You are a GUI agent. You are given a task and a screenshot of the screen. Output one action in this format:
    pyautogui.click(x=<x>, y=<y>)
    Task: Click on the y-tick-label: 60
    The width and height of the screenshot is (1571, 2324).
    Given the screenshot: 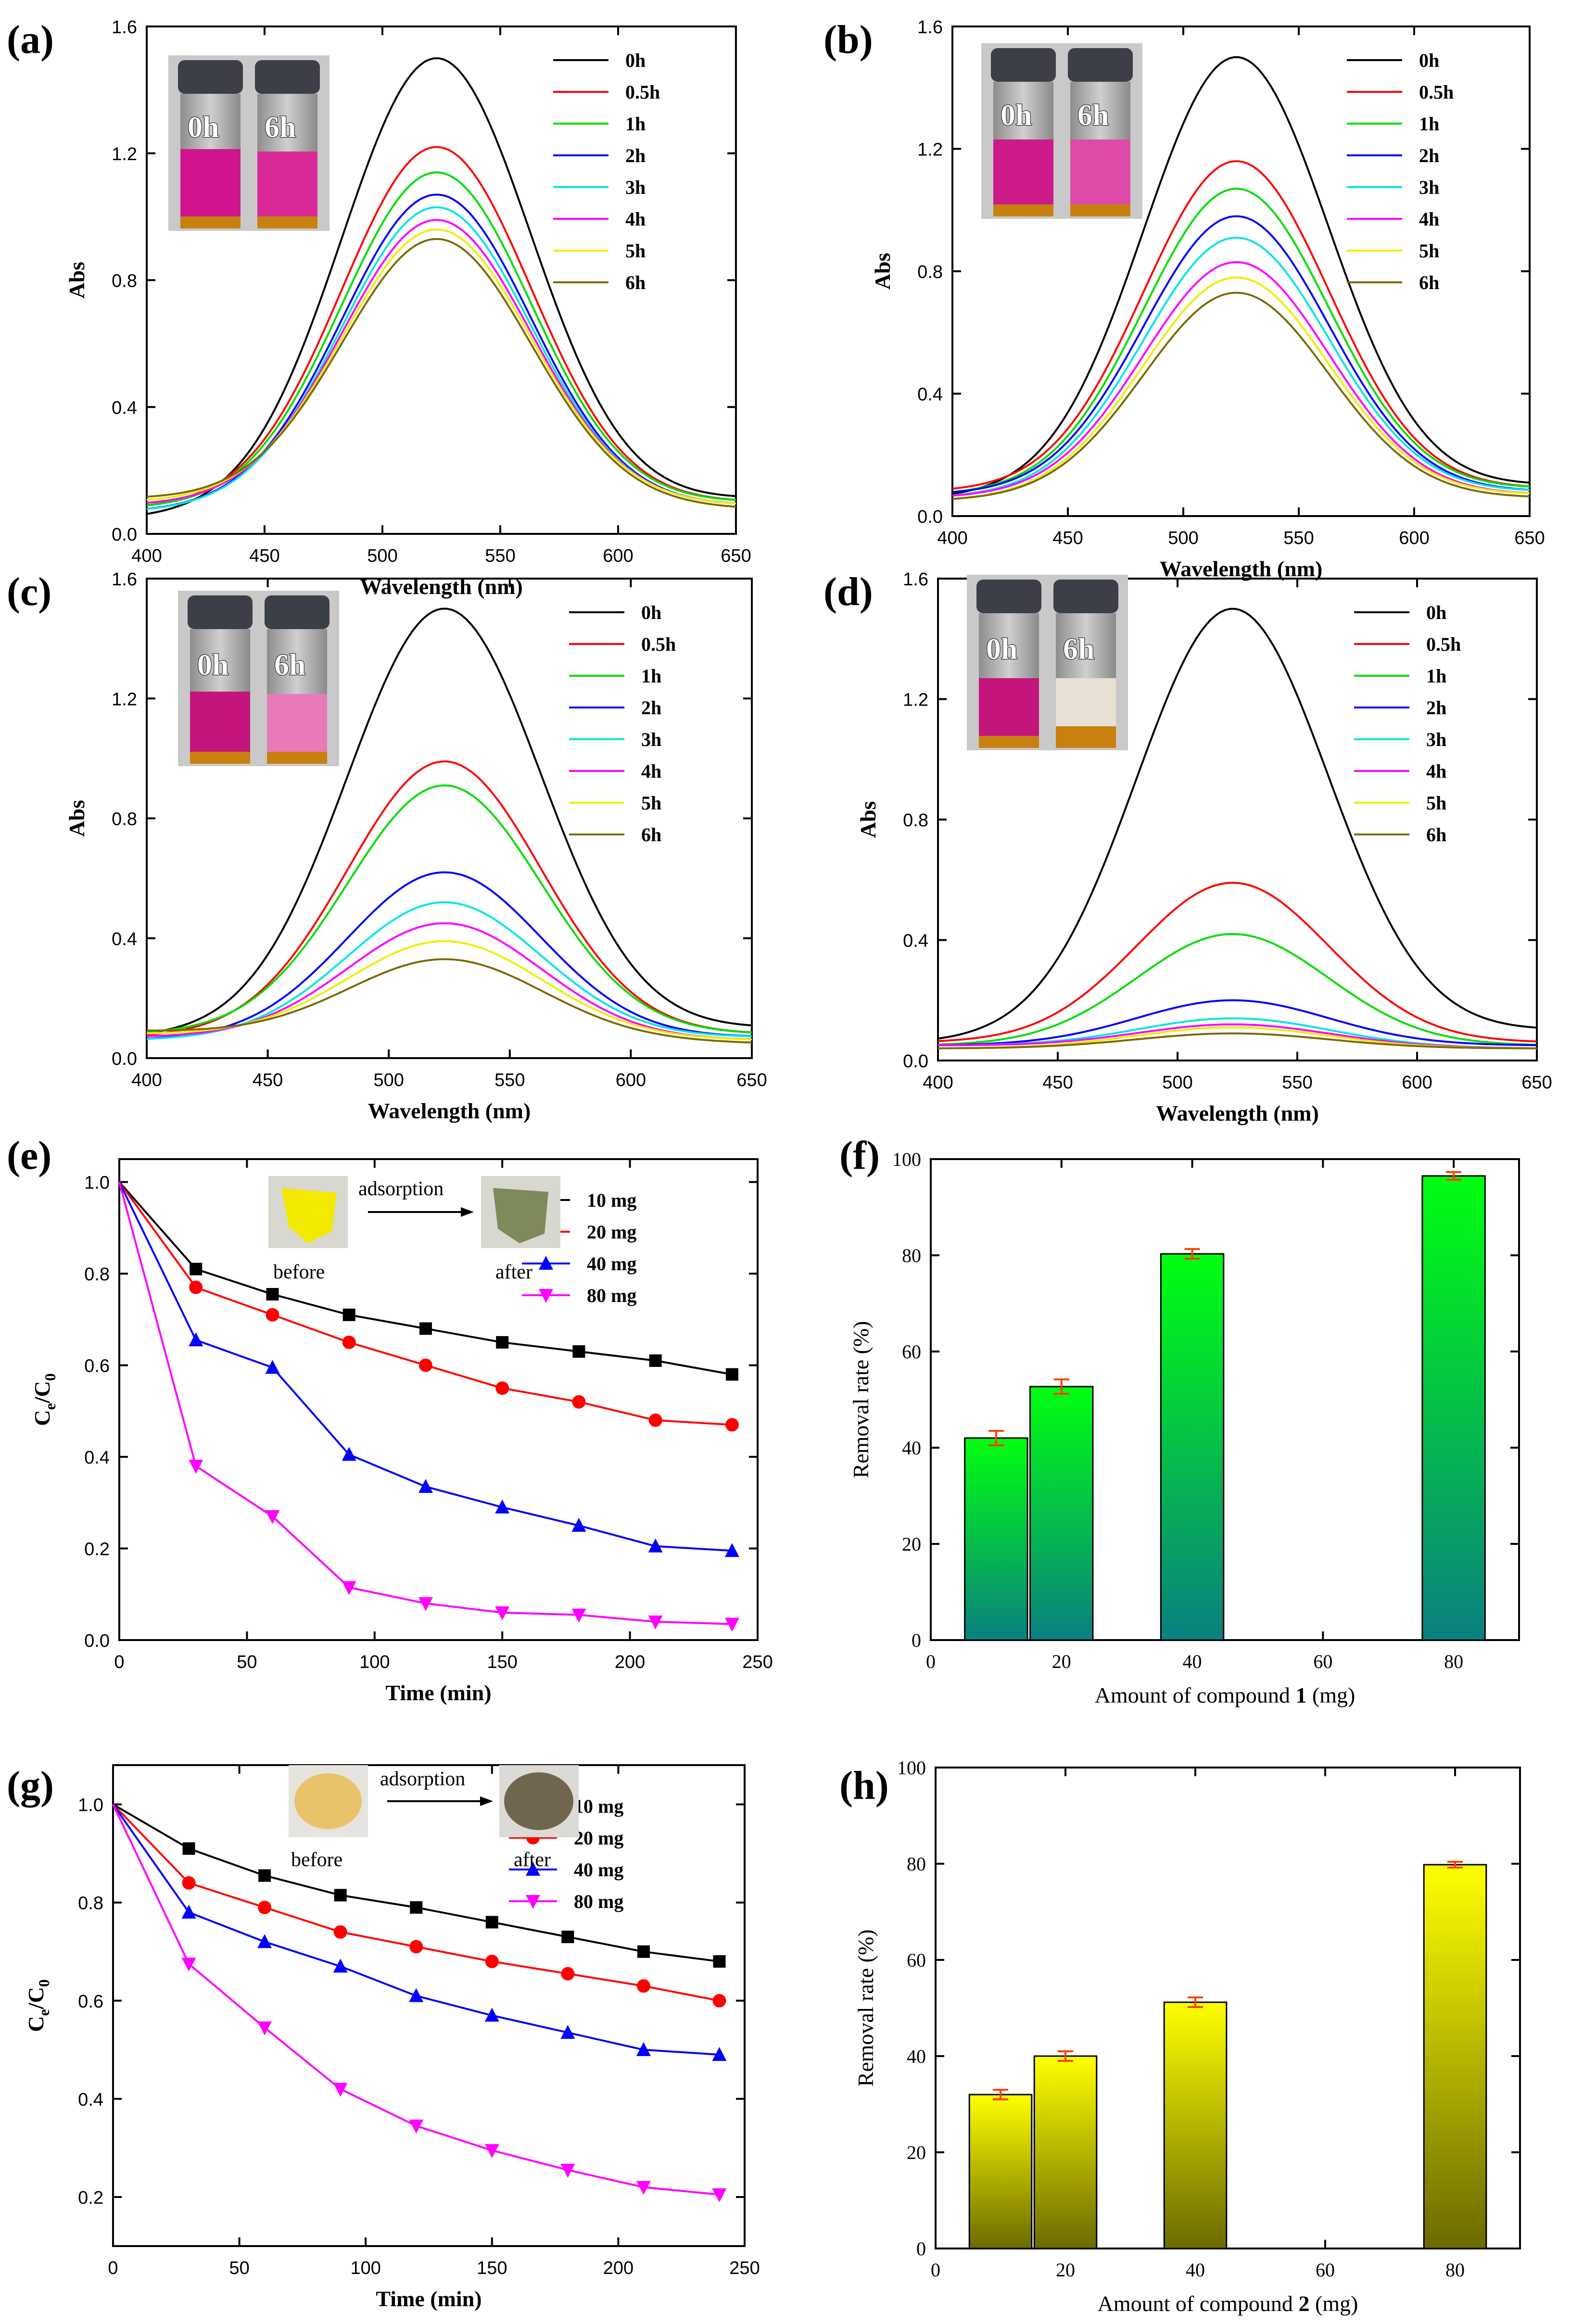 What is the action you would take?
    pyautogui.click(x=911, y=1352)
    